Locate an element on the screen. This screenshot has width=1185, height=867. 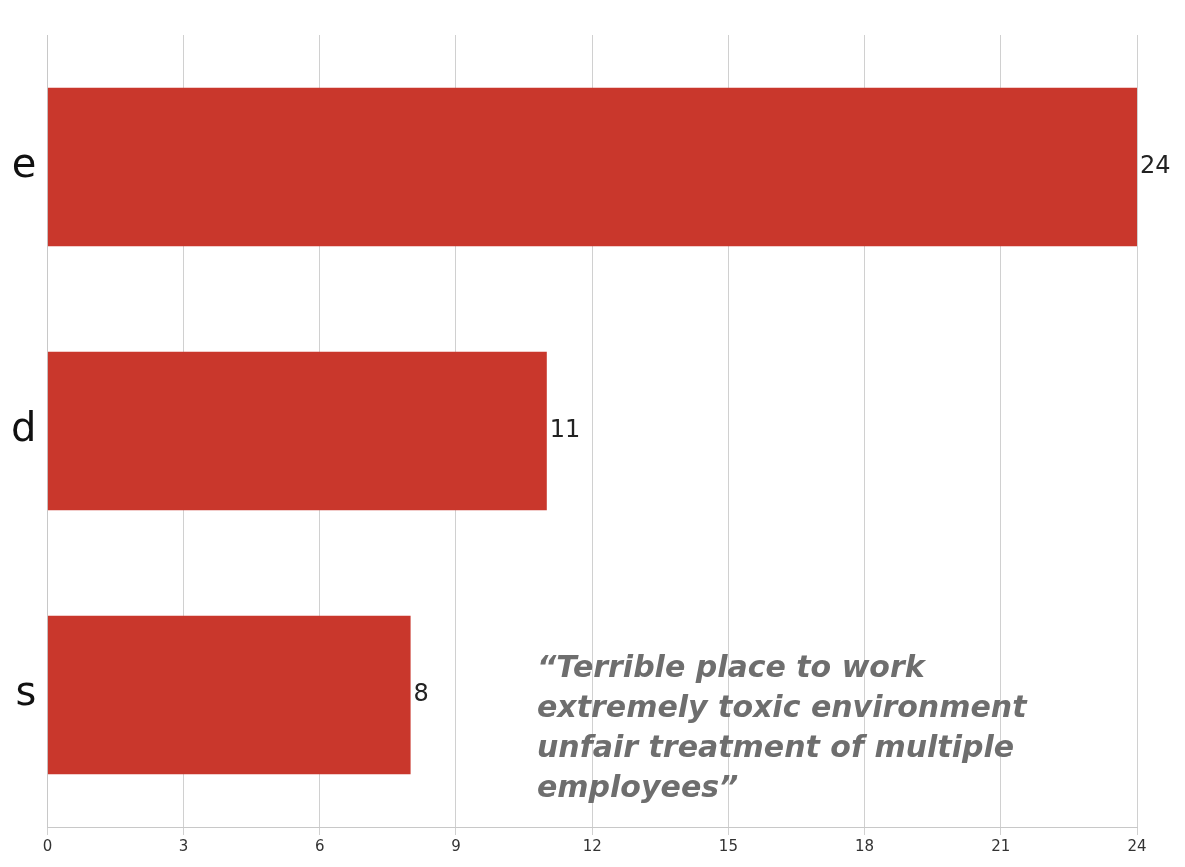
data-label: 8 is located at coordinates (421, 693).